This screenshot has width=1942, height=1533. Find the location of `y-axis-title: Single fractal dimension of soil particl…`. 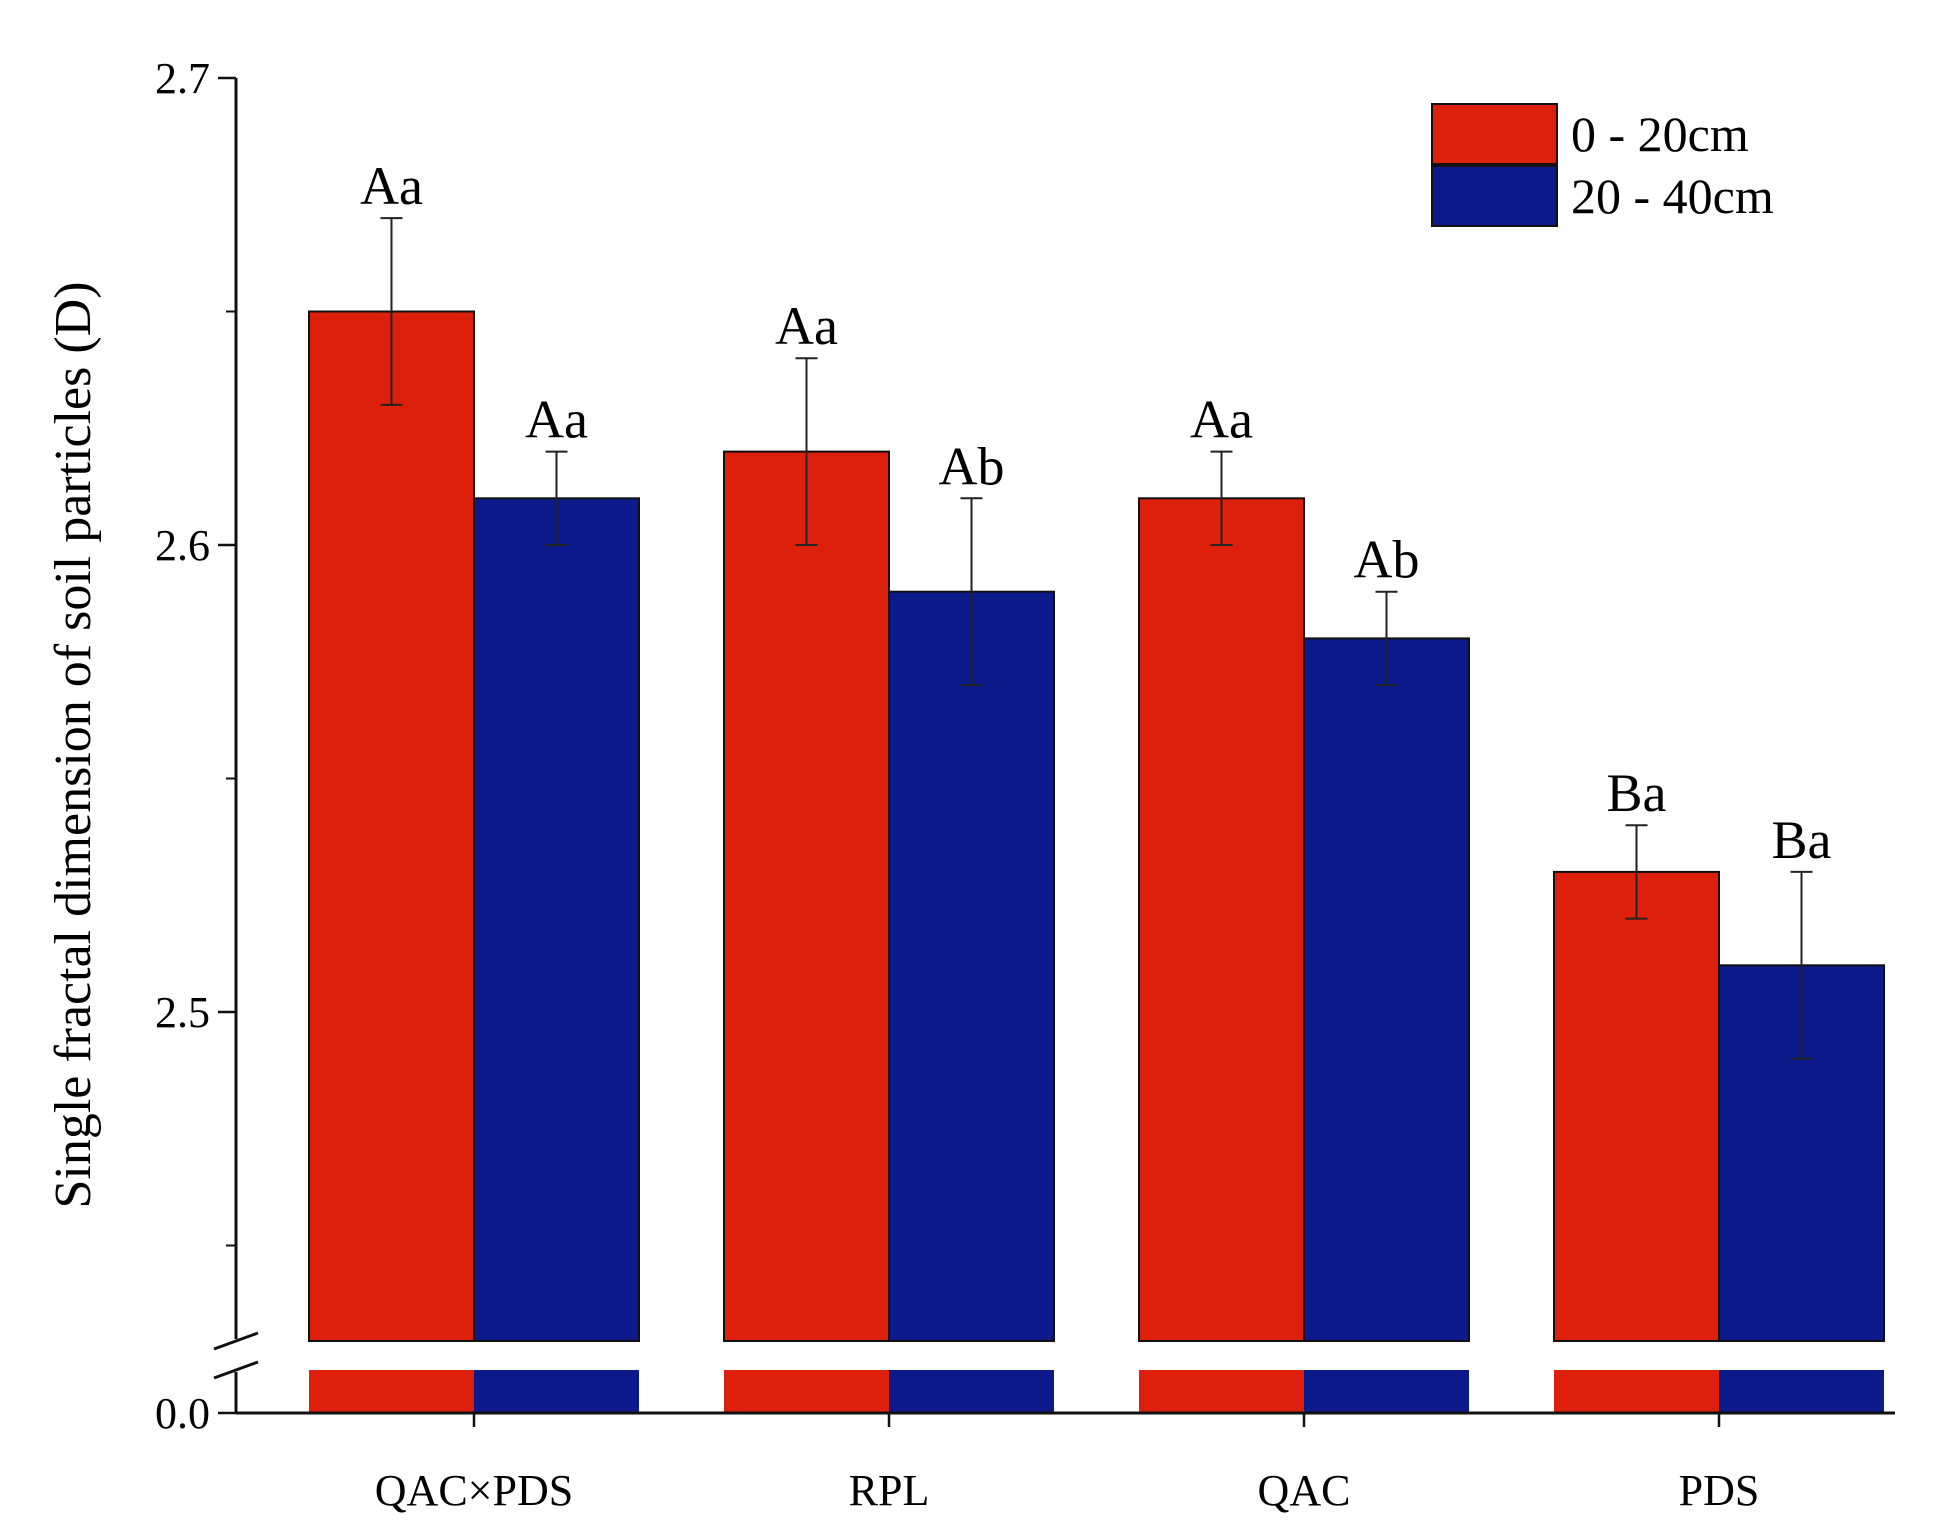

y-axis-title: Single fractal dimension of soil particl… is located at coordinates (73, 744).